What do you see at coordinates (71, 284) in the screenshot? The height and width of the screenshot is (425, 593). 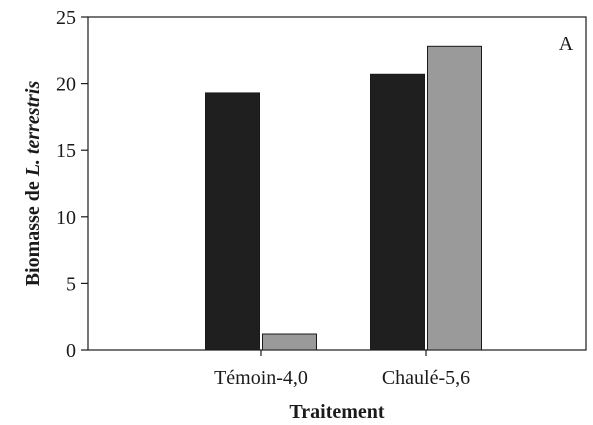 I see `y-tick-label: 5` at bounding box center [71, 284].